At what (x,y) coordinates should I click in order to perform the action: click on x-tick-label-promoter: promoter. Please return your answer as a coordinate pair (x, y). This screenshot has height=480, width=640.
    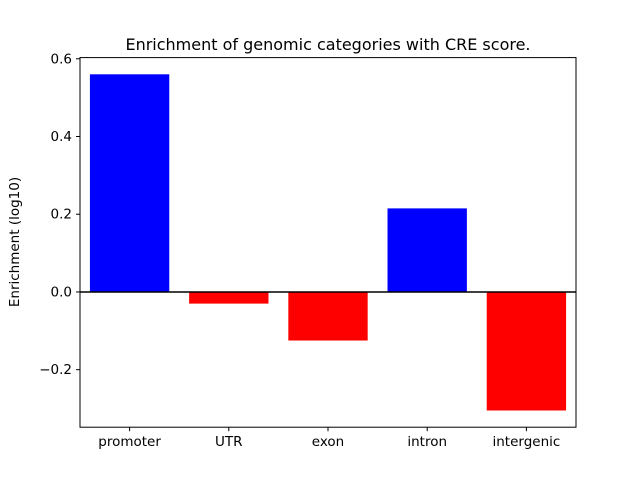
    Looking at the image, I should click on (129, 442).